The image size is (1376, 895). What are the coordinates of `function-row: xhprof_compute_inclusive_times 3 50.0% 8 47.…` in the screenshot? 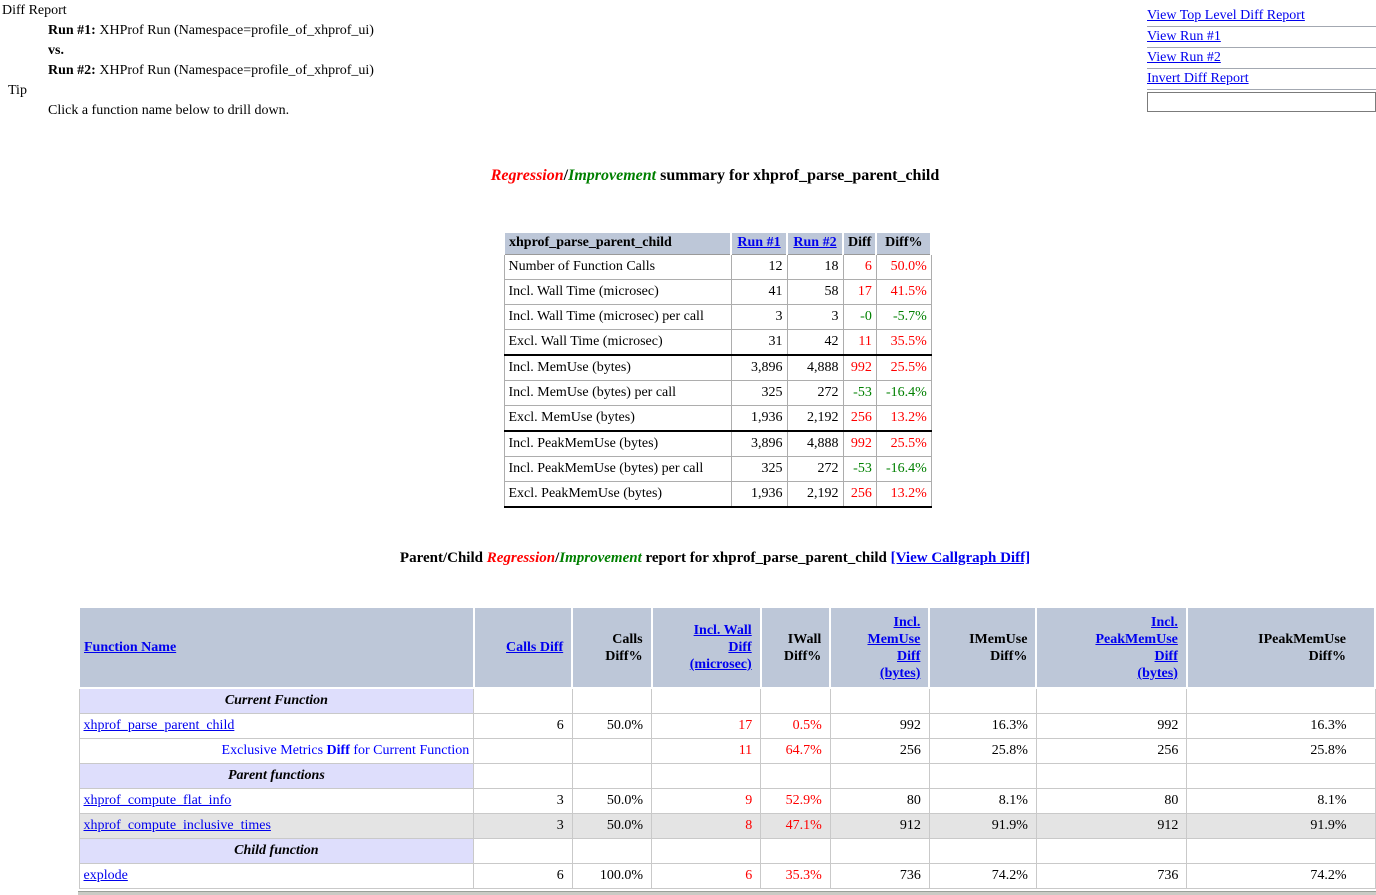 It's located at (727, 826).